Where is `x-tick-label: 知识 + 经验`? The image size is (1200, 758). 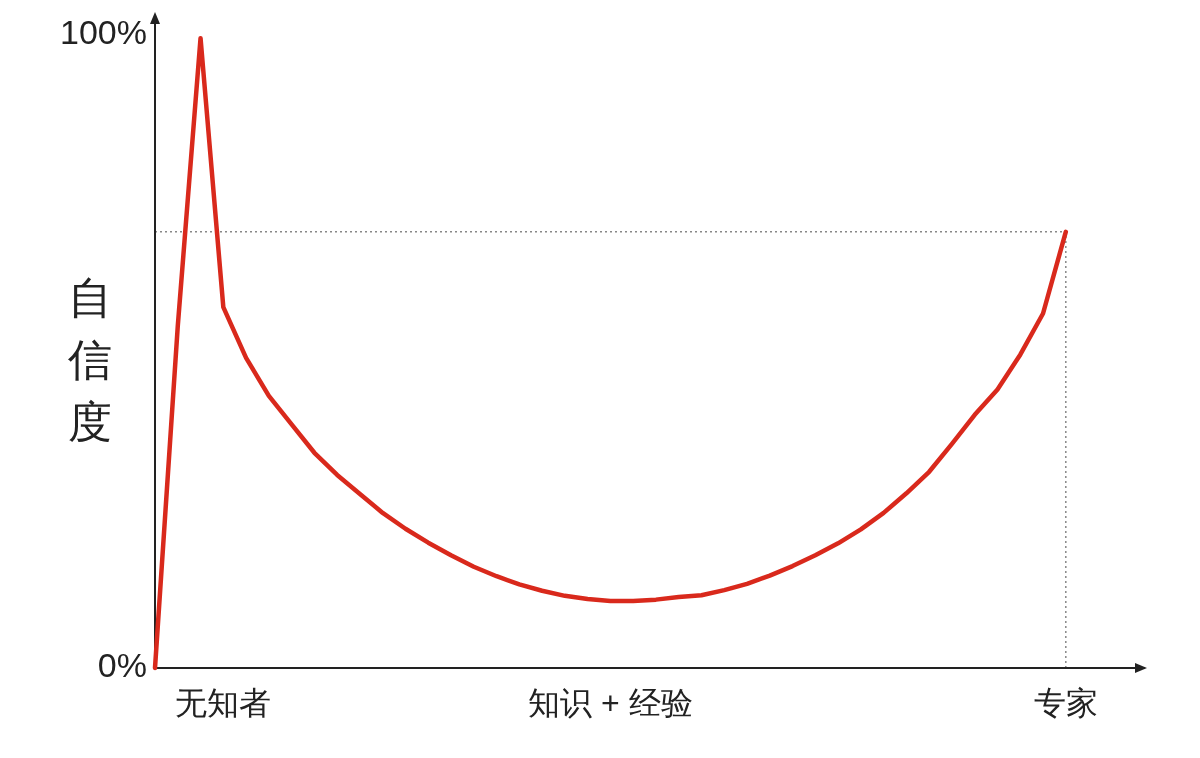
x-tick-label: 知识 + 经验 is located at coordinates (610, 703).